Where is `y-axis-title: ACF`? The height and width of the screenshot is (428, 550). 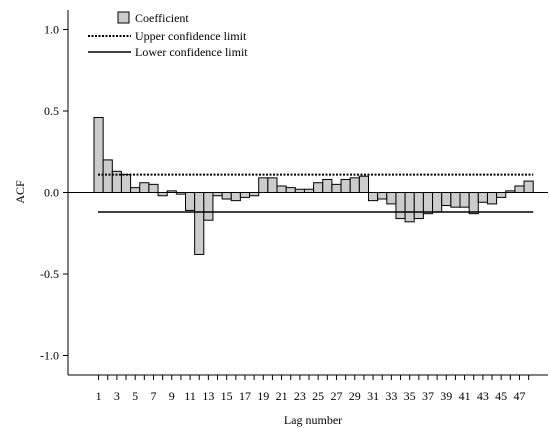
y-axis-title: ACF is located at coordinates (20, 192).